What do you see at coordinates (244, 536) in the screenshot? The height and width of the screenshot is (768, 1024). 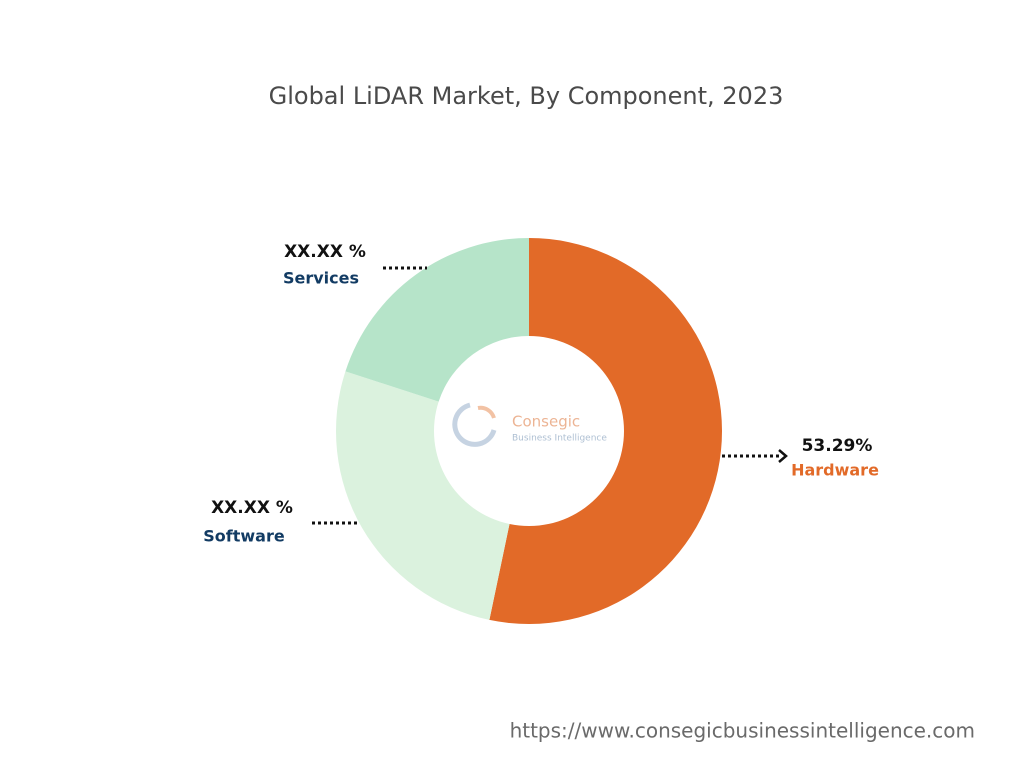 I see `category-label: Software` at bounding box center [244, 536].